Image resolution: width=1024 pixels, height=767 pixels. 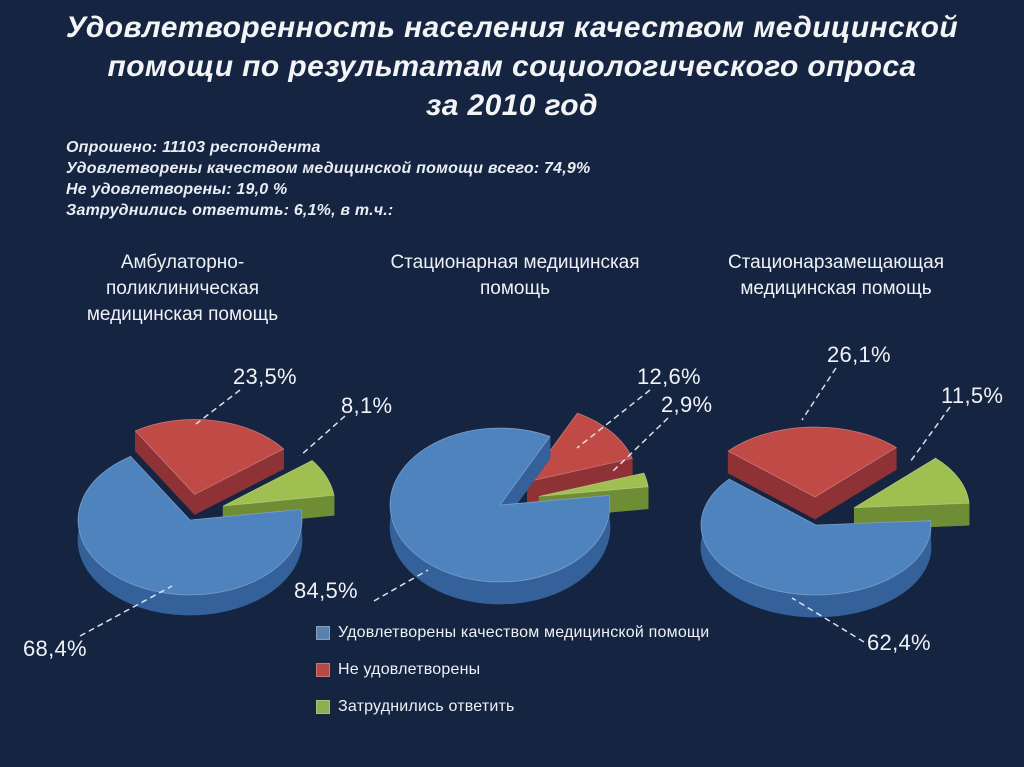 What do you see at coordinates (687, 404) in the screenshot?
I see `pie2-undecided-value: 2,9%` at bounding box center [687, 404].